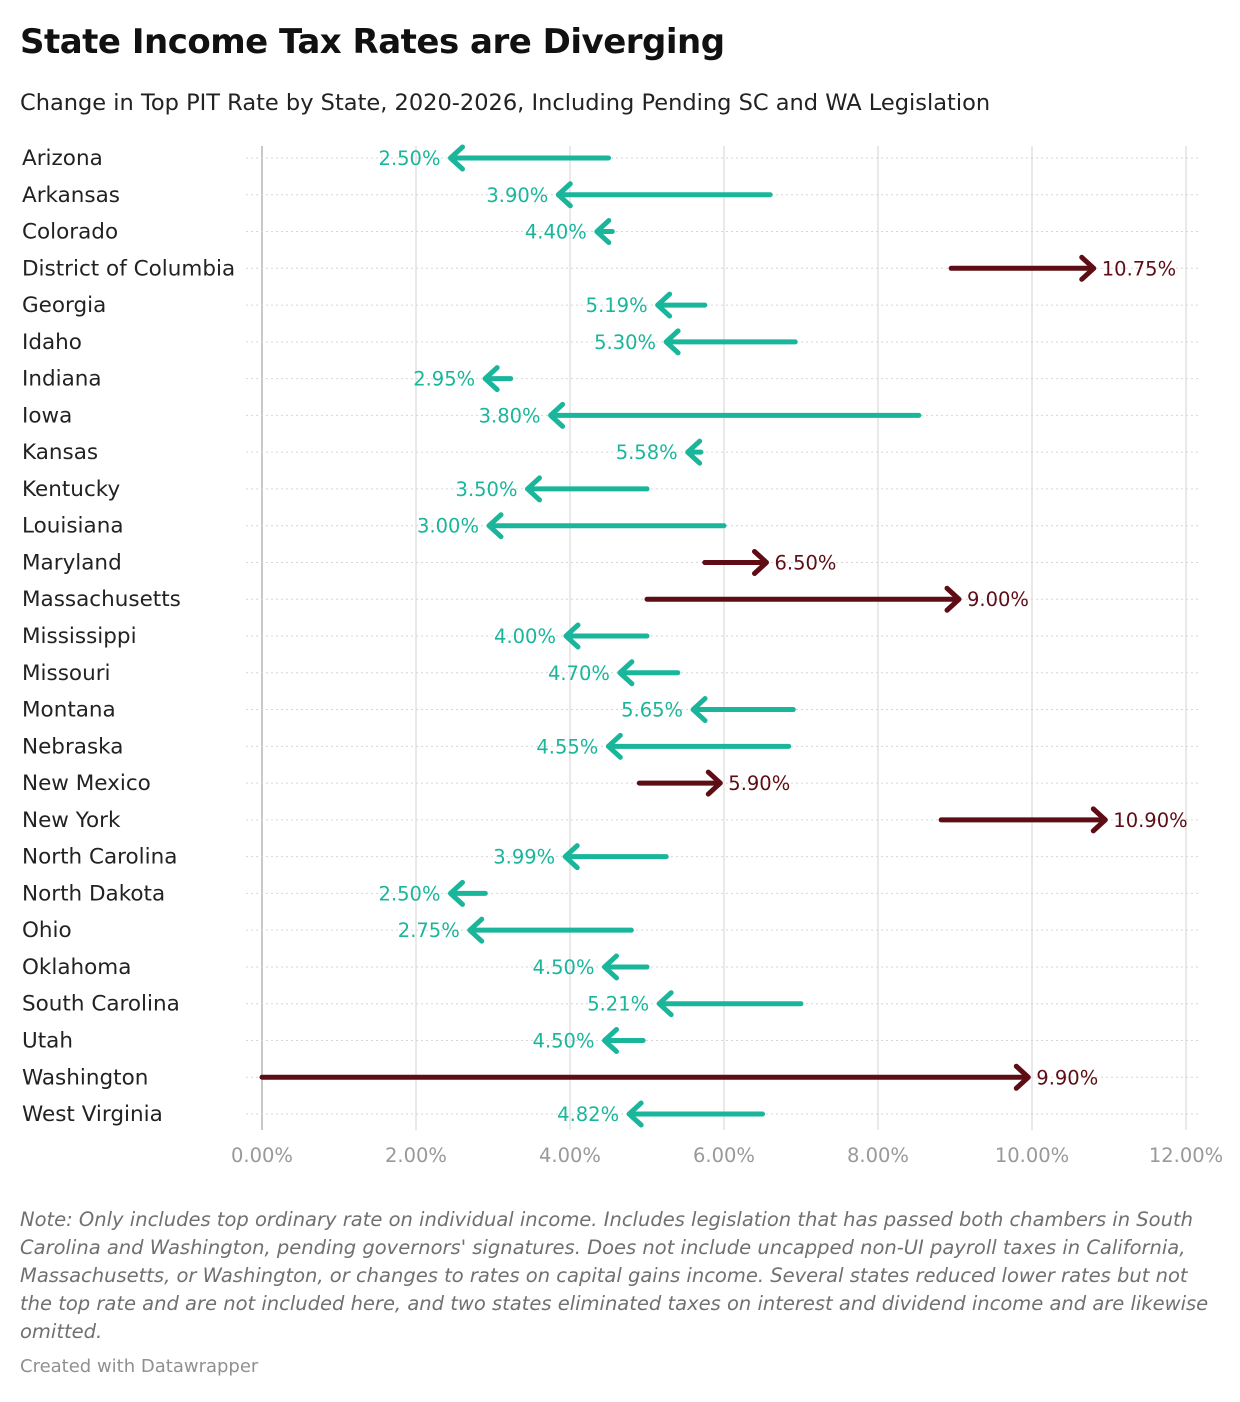  I want to click on data-label: 9.90%, so click(1067, 1077).